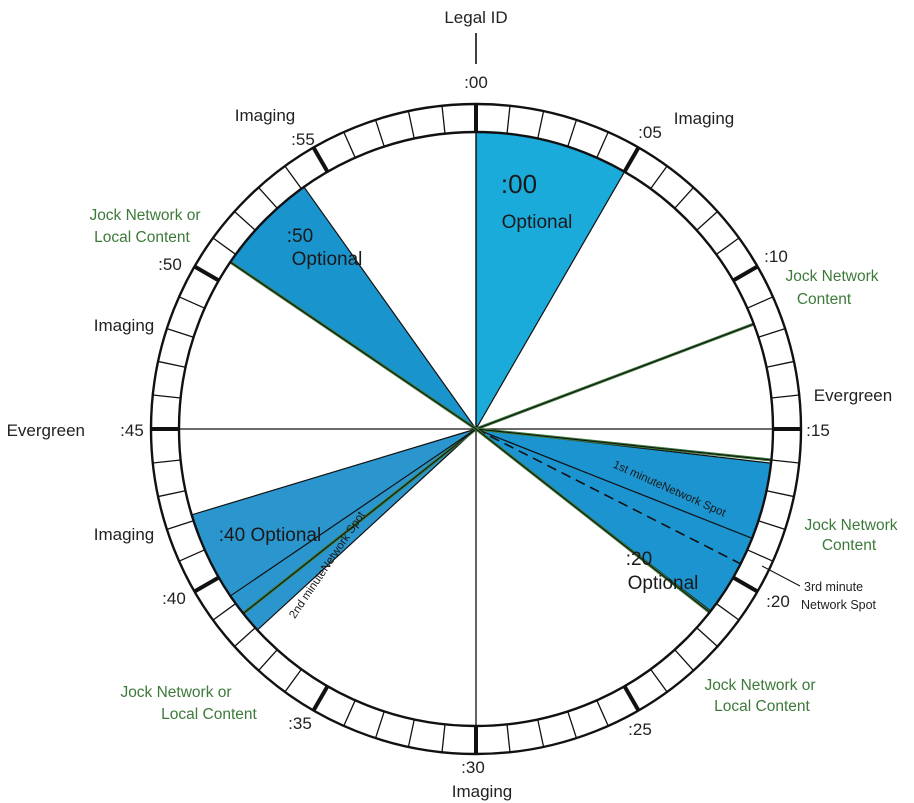 The width and height of the screenshot is (914, 803). I want to click on jock-network-label-10-line2: Content, so click(824, 299).